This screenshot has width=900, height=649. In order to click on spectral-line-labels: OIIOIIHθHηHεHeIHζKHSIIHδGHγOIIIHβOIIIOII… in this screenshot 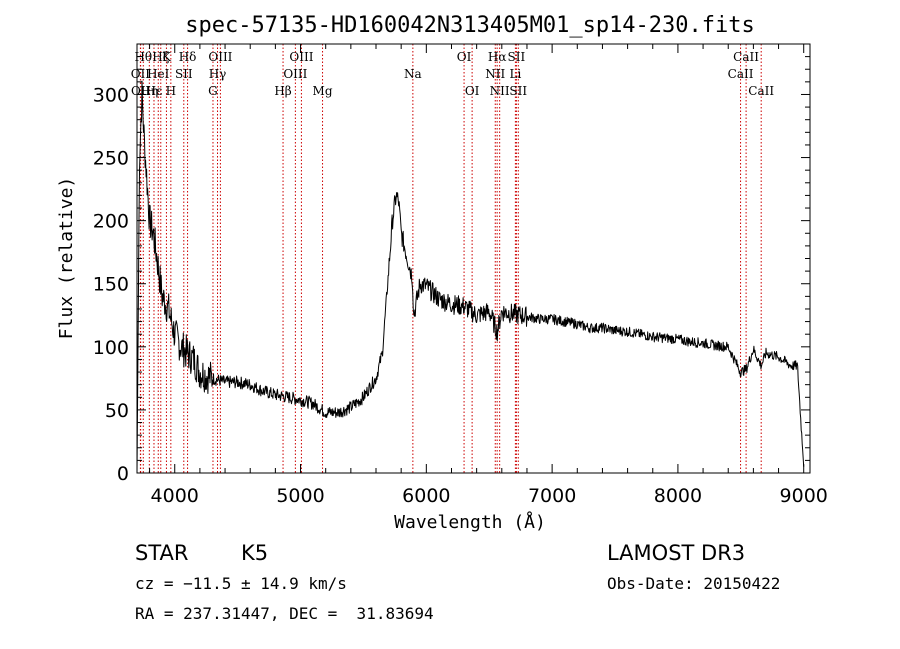, I will do `click(453, 74)`.